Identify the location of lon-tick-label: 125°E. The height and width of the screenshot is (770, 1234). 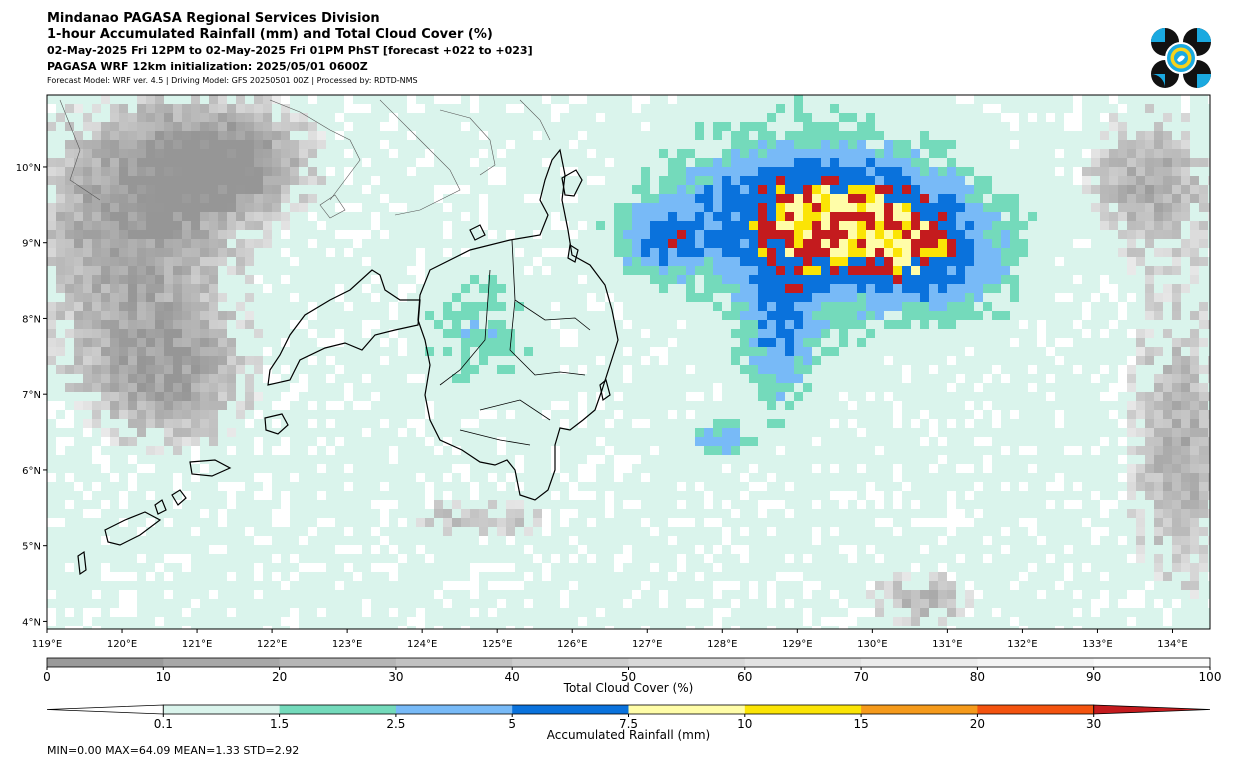
(497, 644).